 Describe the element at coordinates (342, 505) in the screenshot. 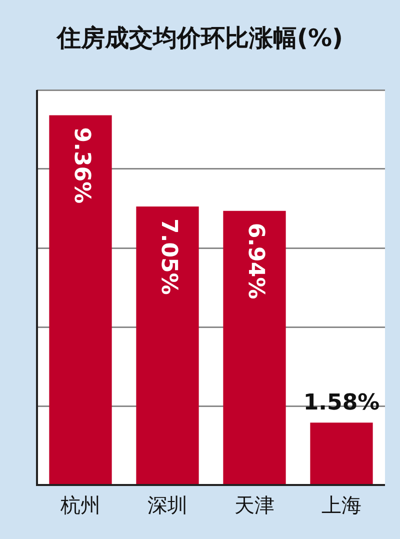

I see `x-tick-label: 上海` at that location.